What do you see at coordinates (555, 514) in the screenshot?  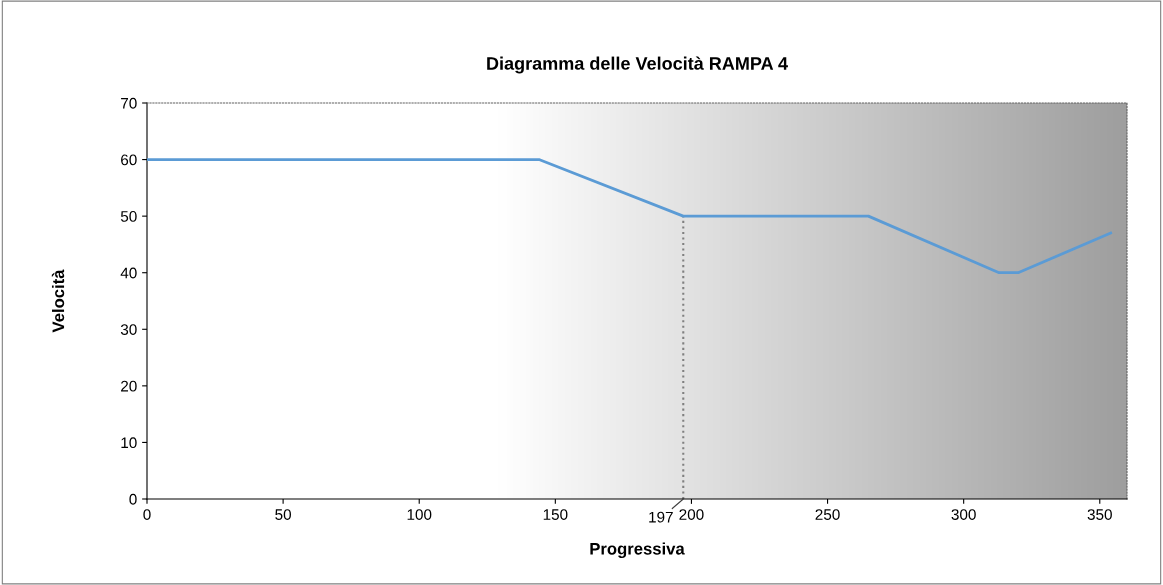 I see `x-tick-label: 150` at bounding box center [555, 514].